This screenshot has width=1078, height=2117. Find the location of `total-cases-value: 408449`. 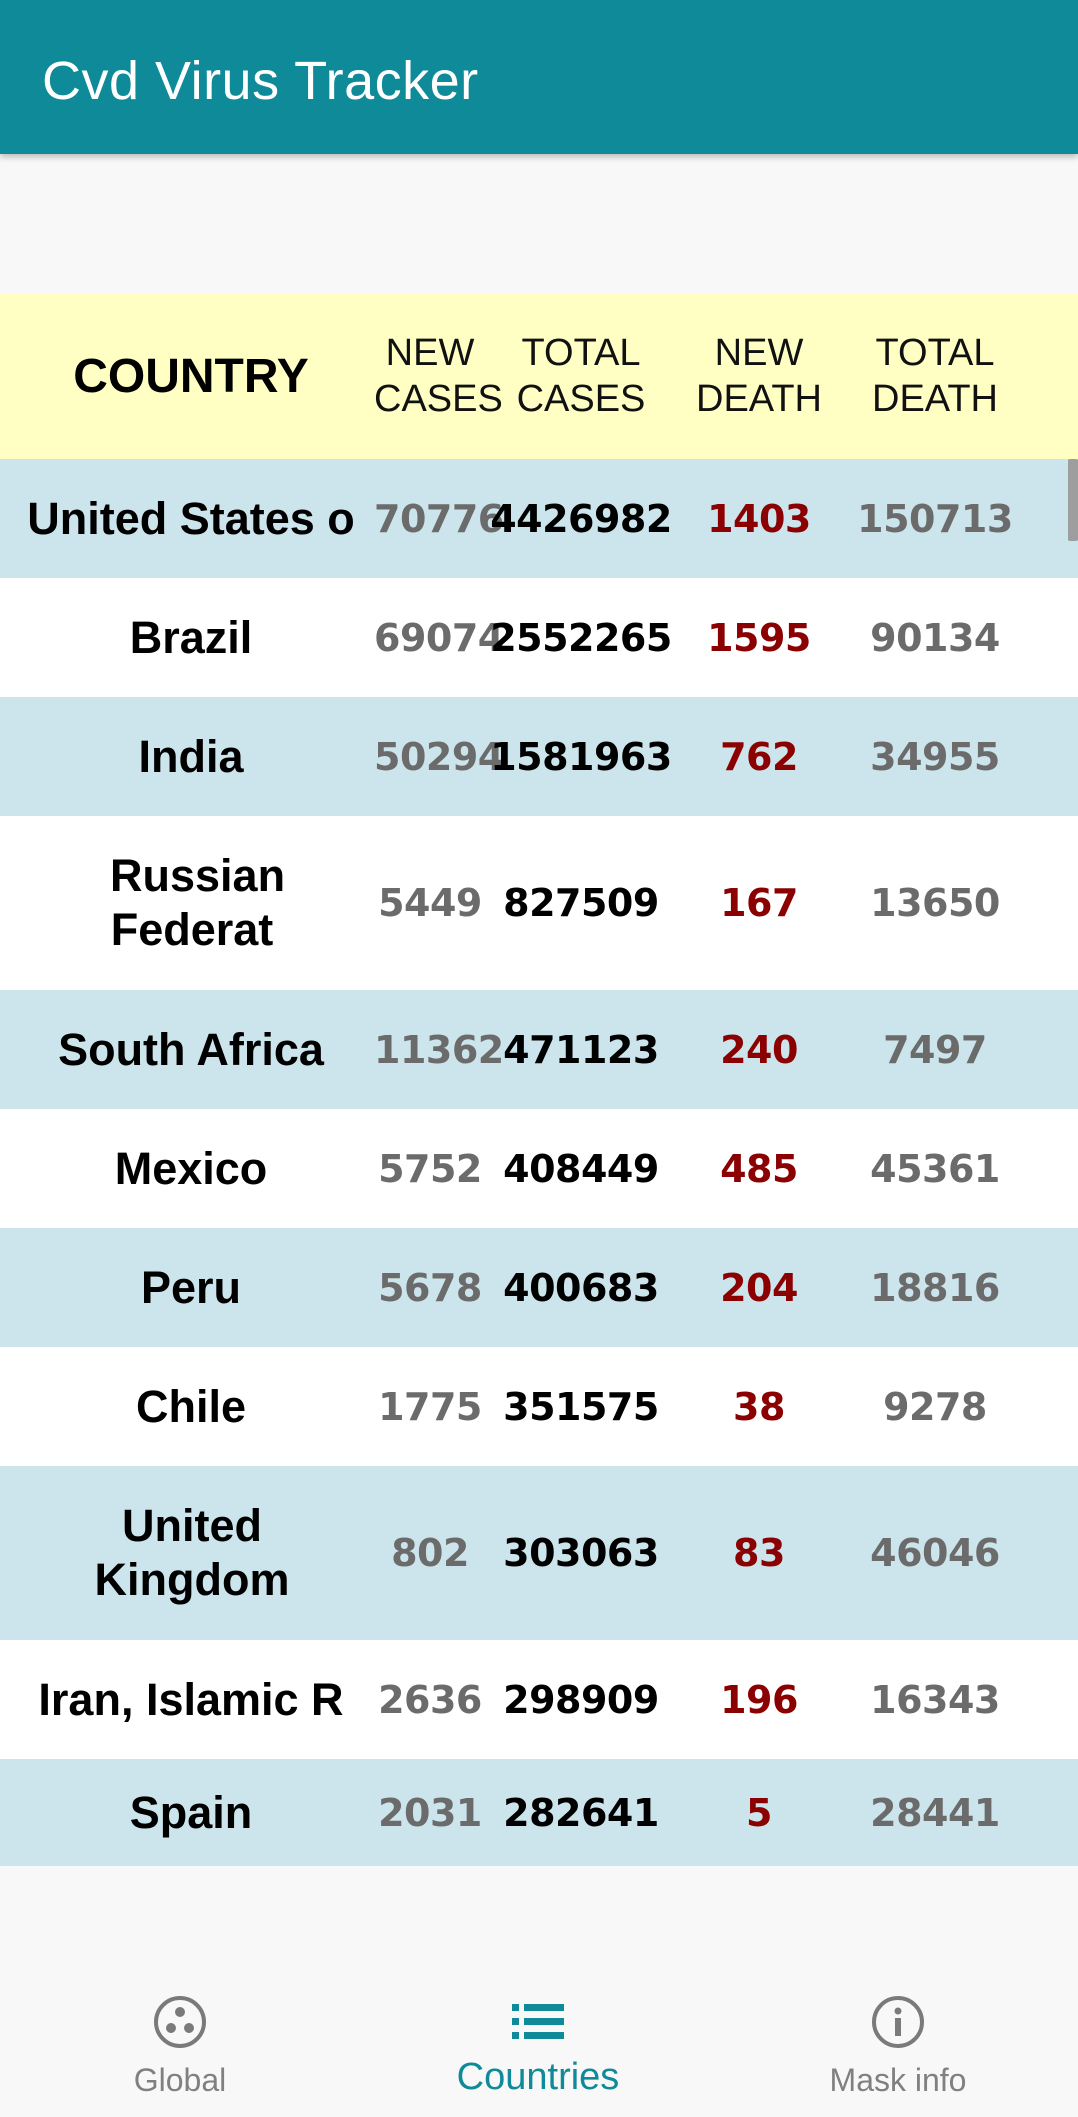

total-cases-value: 408449 is located at coordinates (581, 1168).